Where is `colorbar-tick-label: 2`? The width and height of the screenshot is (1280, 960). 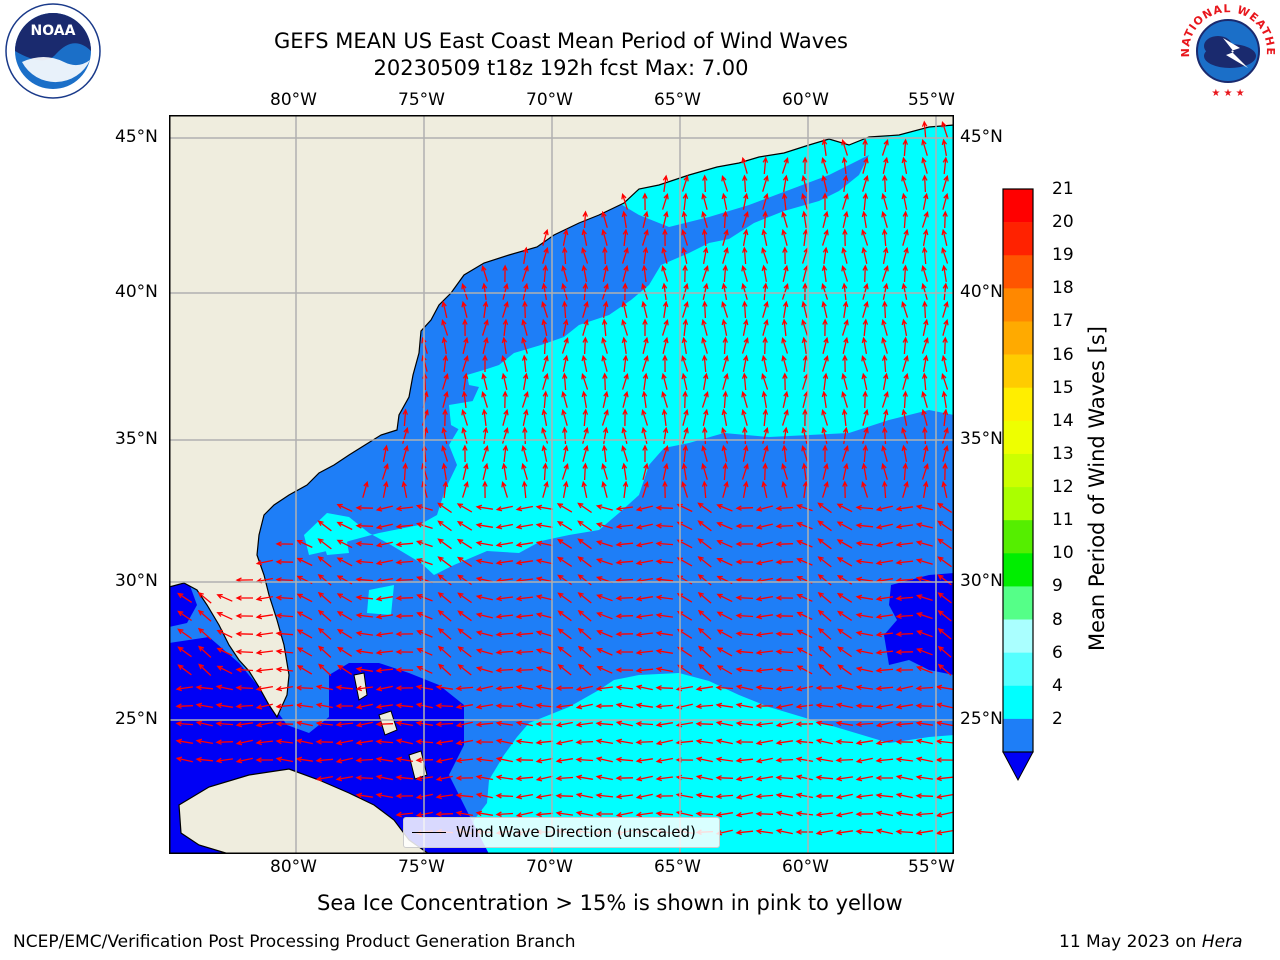 colorbar-tick-label: 2 is located at coordinates (1057, 718).